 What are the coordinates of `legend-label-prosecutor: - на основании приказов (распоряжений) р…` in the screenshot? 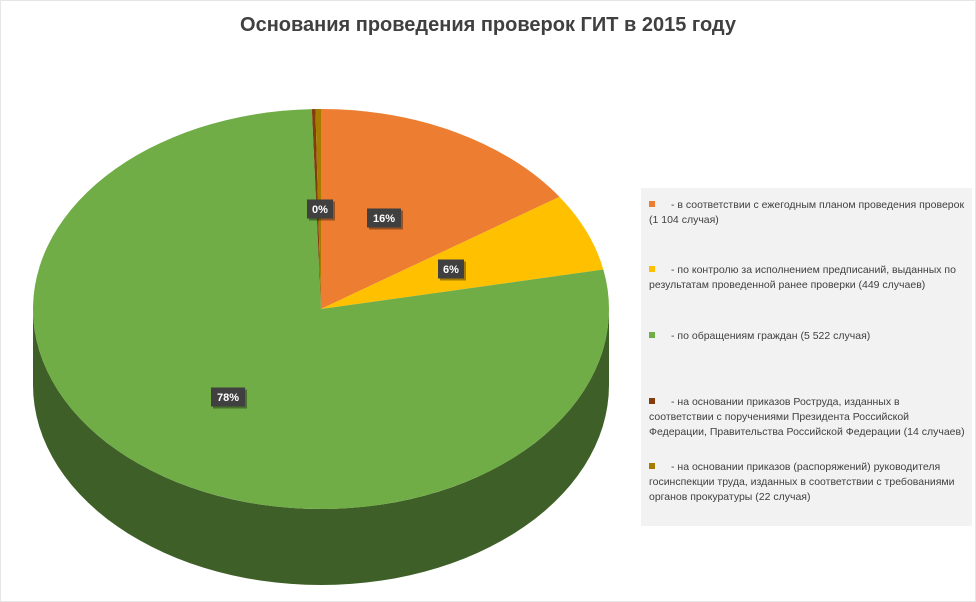 It's located at (802, 482).